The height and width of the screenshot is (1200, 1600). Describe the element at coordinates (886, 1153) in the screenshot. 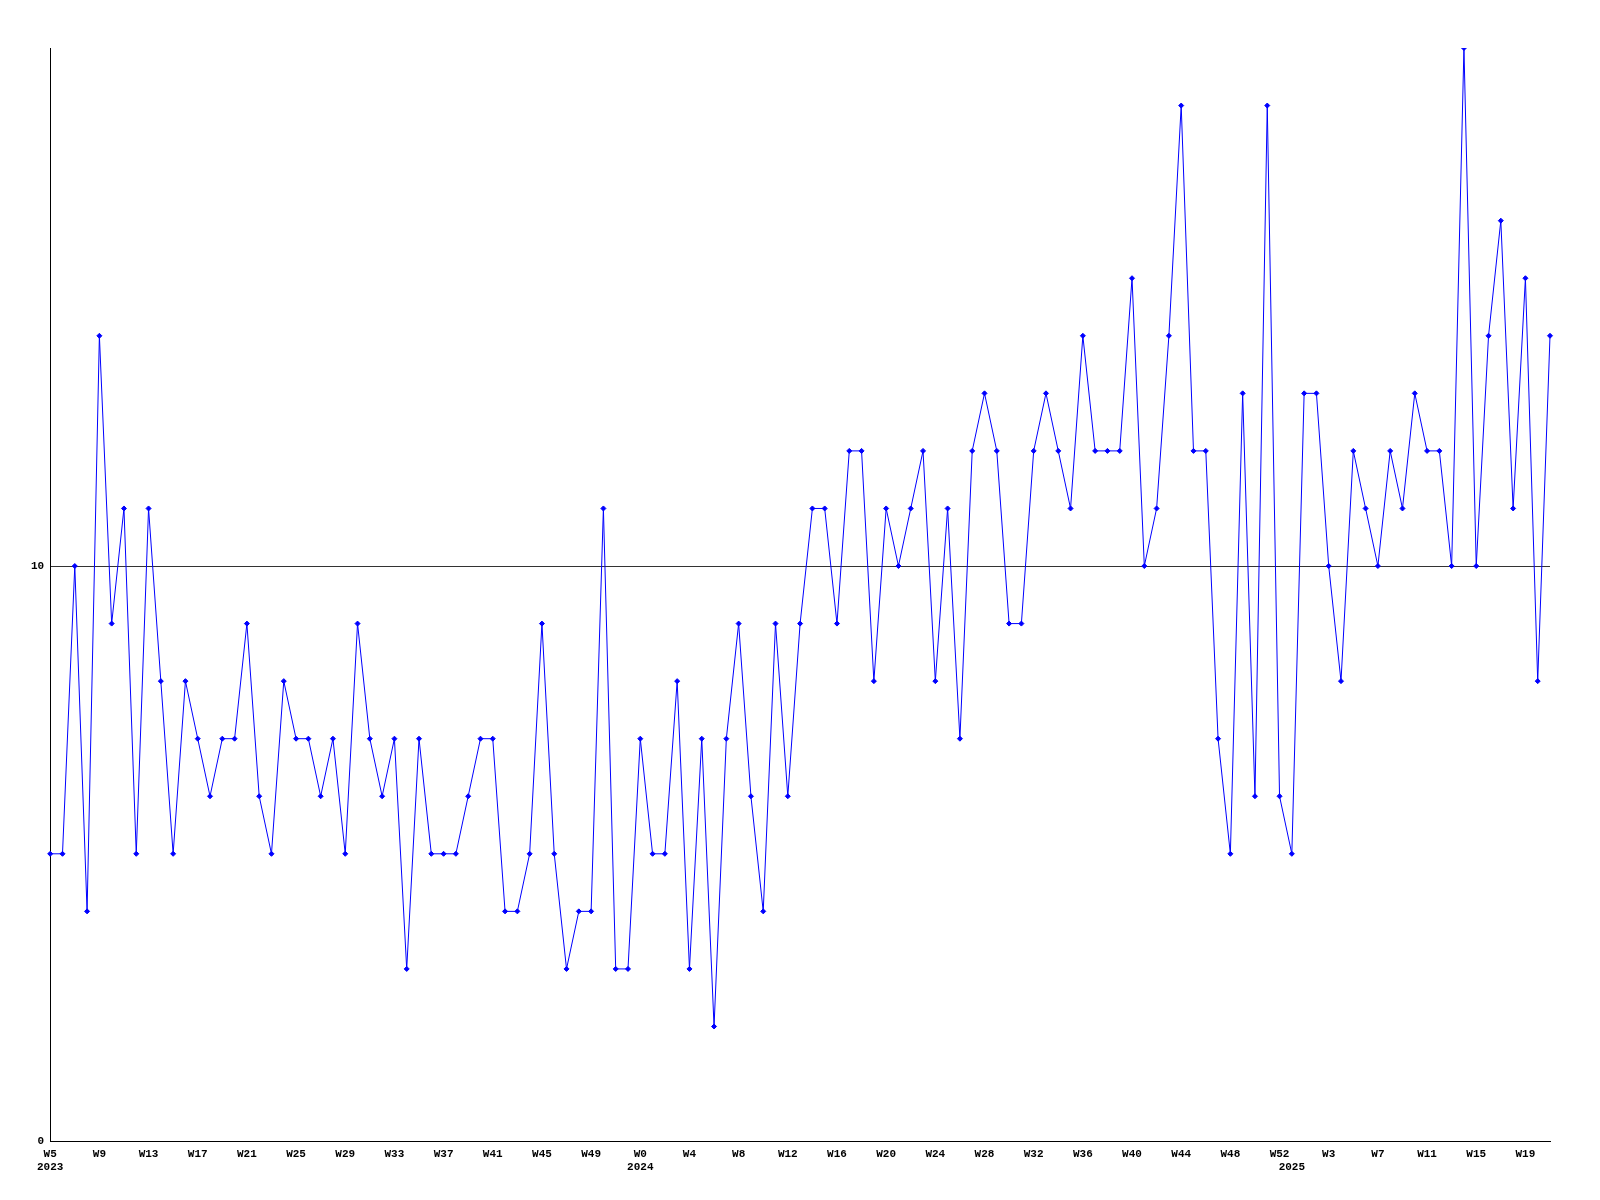

I see `x-tick-label: W20` at that location.